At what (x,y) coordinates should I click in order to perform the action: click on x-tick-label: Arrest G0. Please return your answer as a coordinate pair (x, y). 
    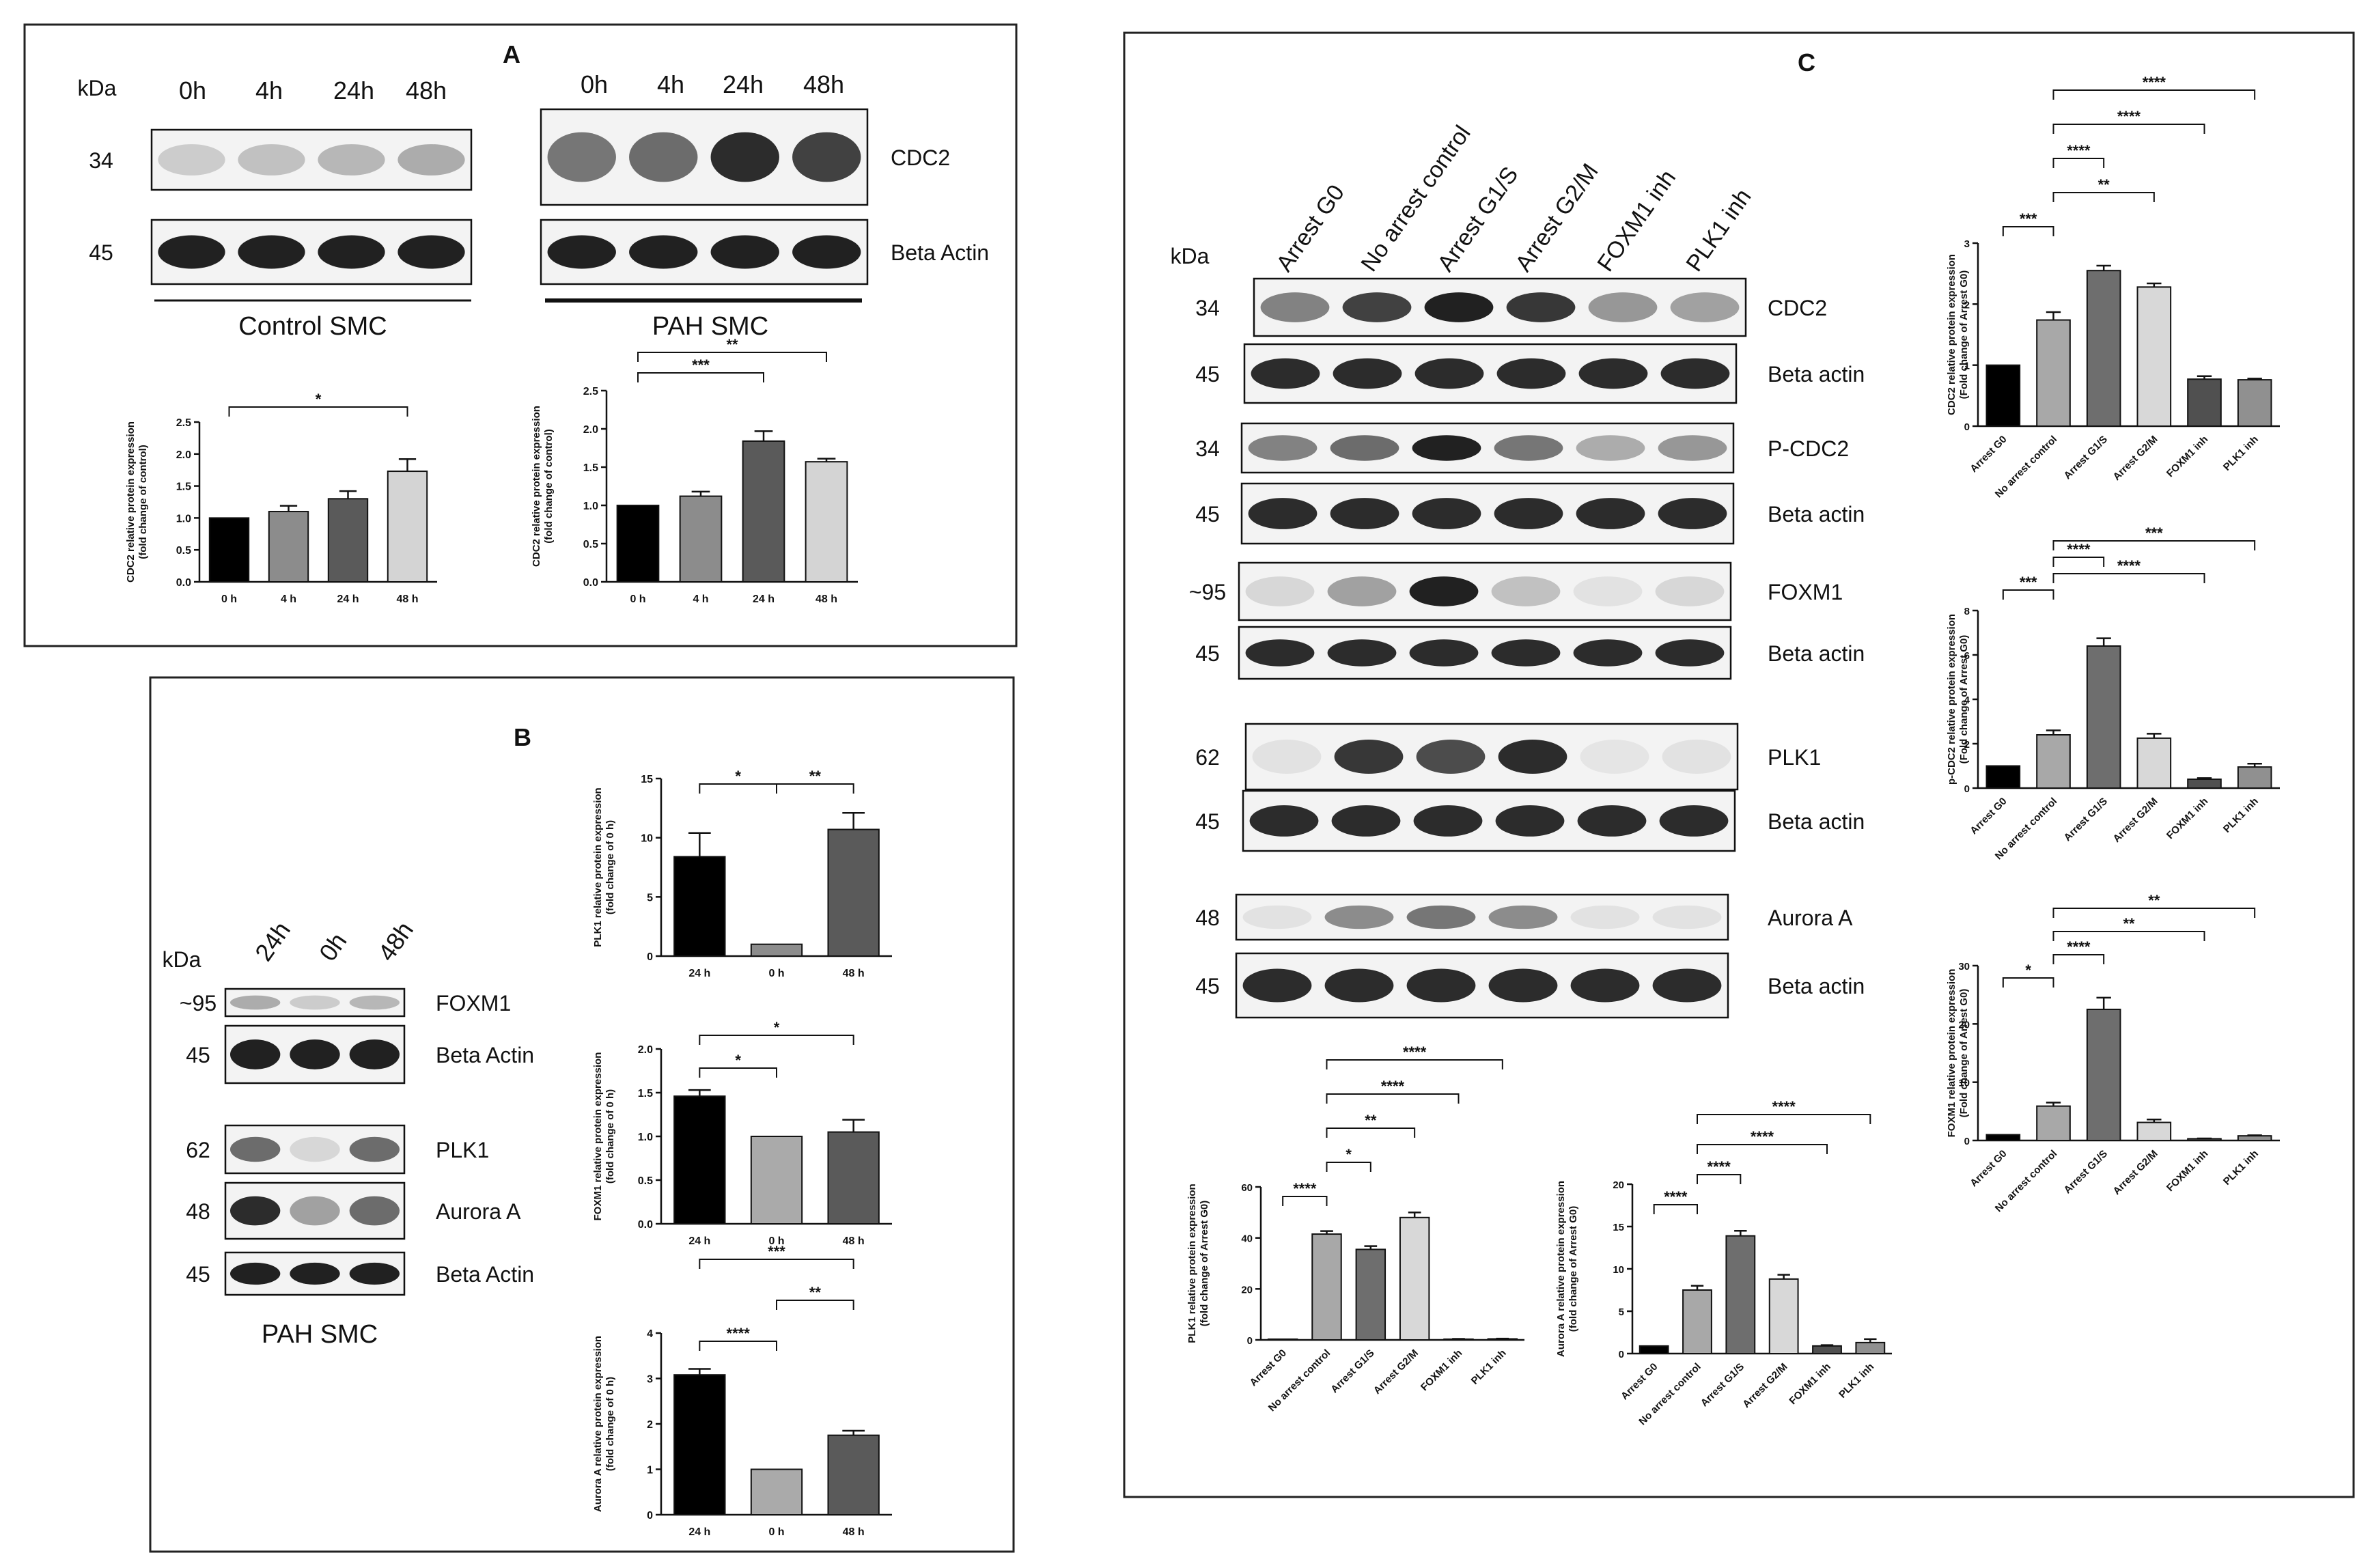
    Looking at the image, I should click on (1268, 1367).